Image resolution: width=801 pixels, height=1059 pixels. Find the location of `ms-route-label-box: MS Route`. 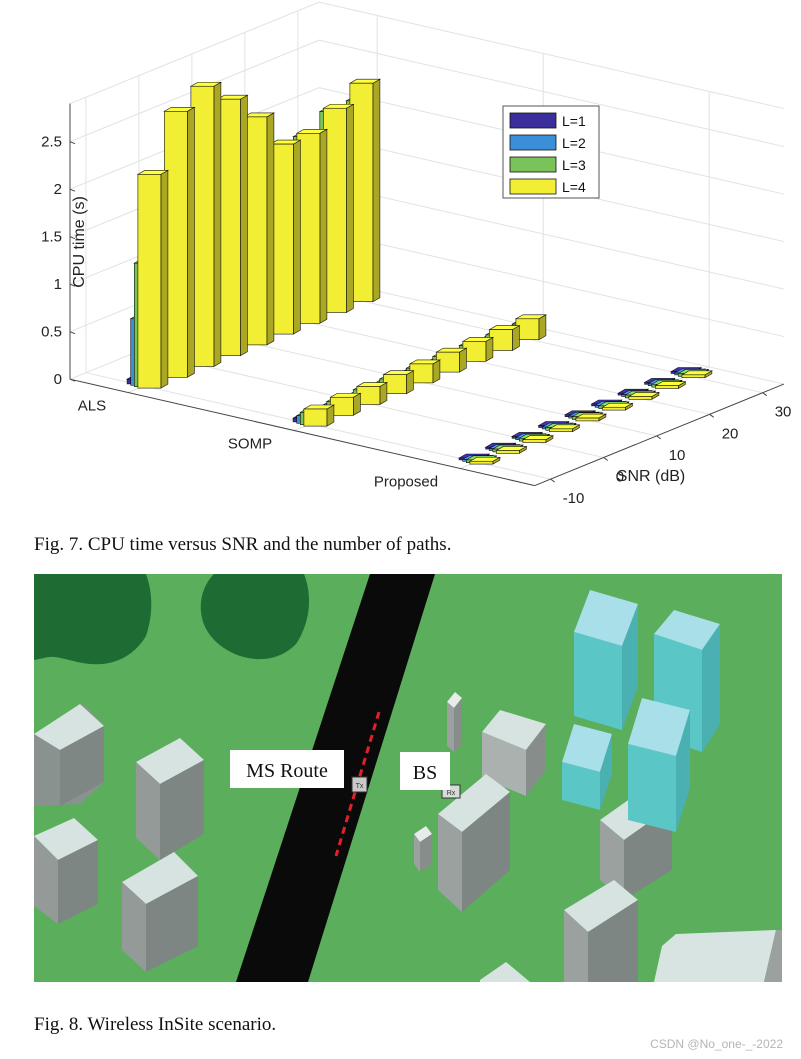

ms-route-label-box: MS Route is located at coordinates (287, 769).